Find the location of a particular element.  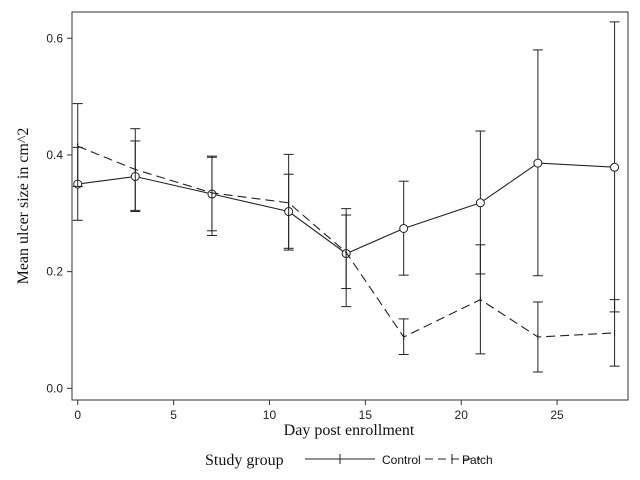

y-tick-label: 0.0 is located at coordinates (54, 388).